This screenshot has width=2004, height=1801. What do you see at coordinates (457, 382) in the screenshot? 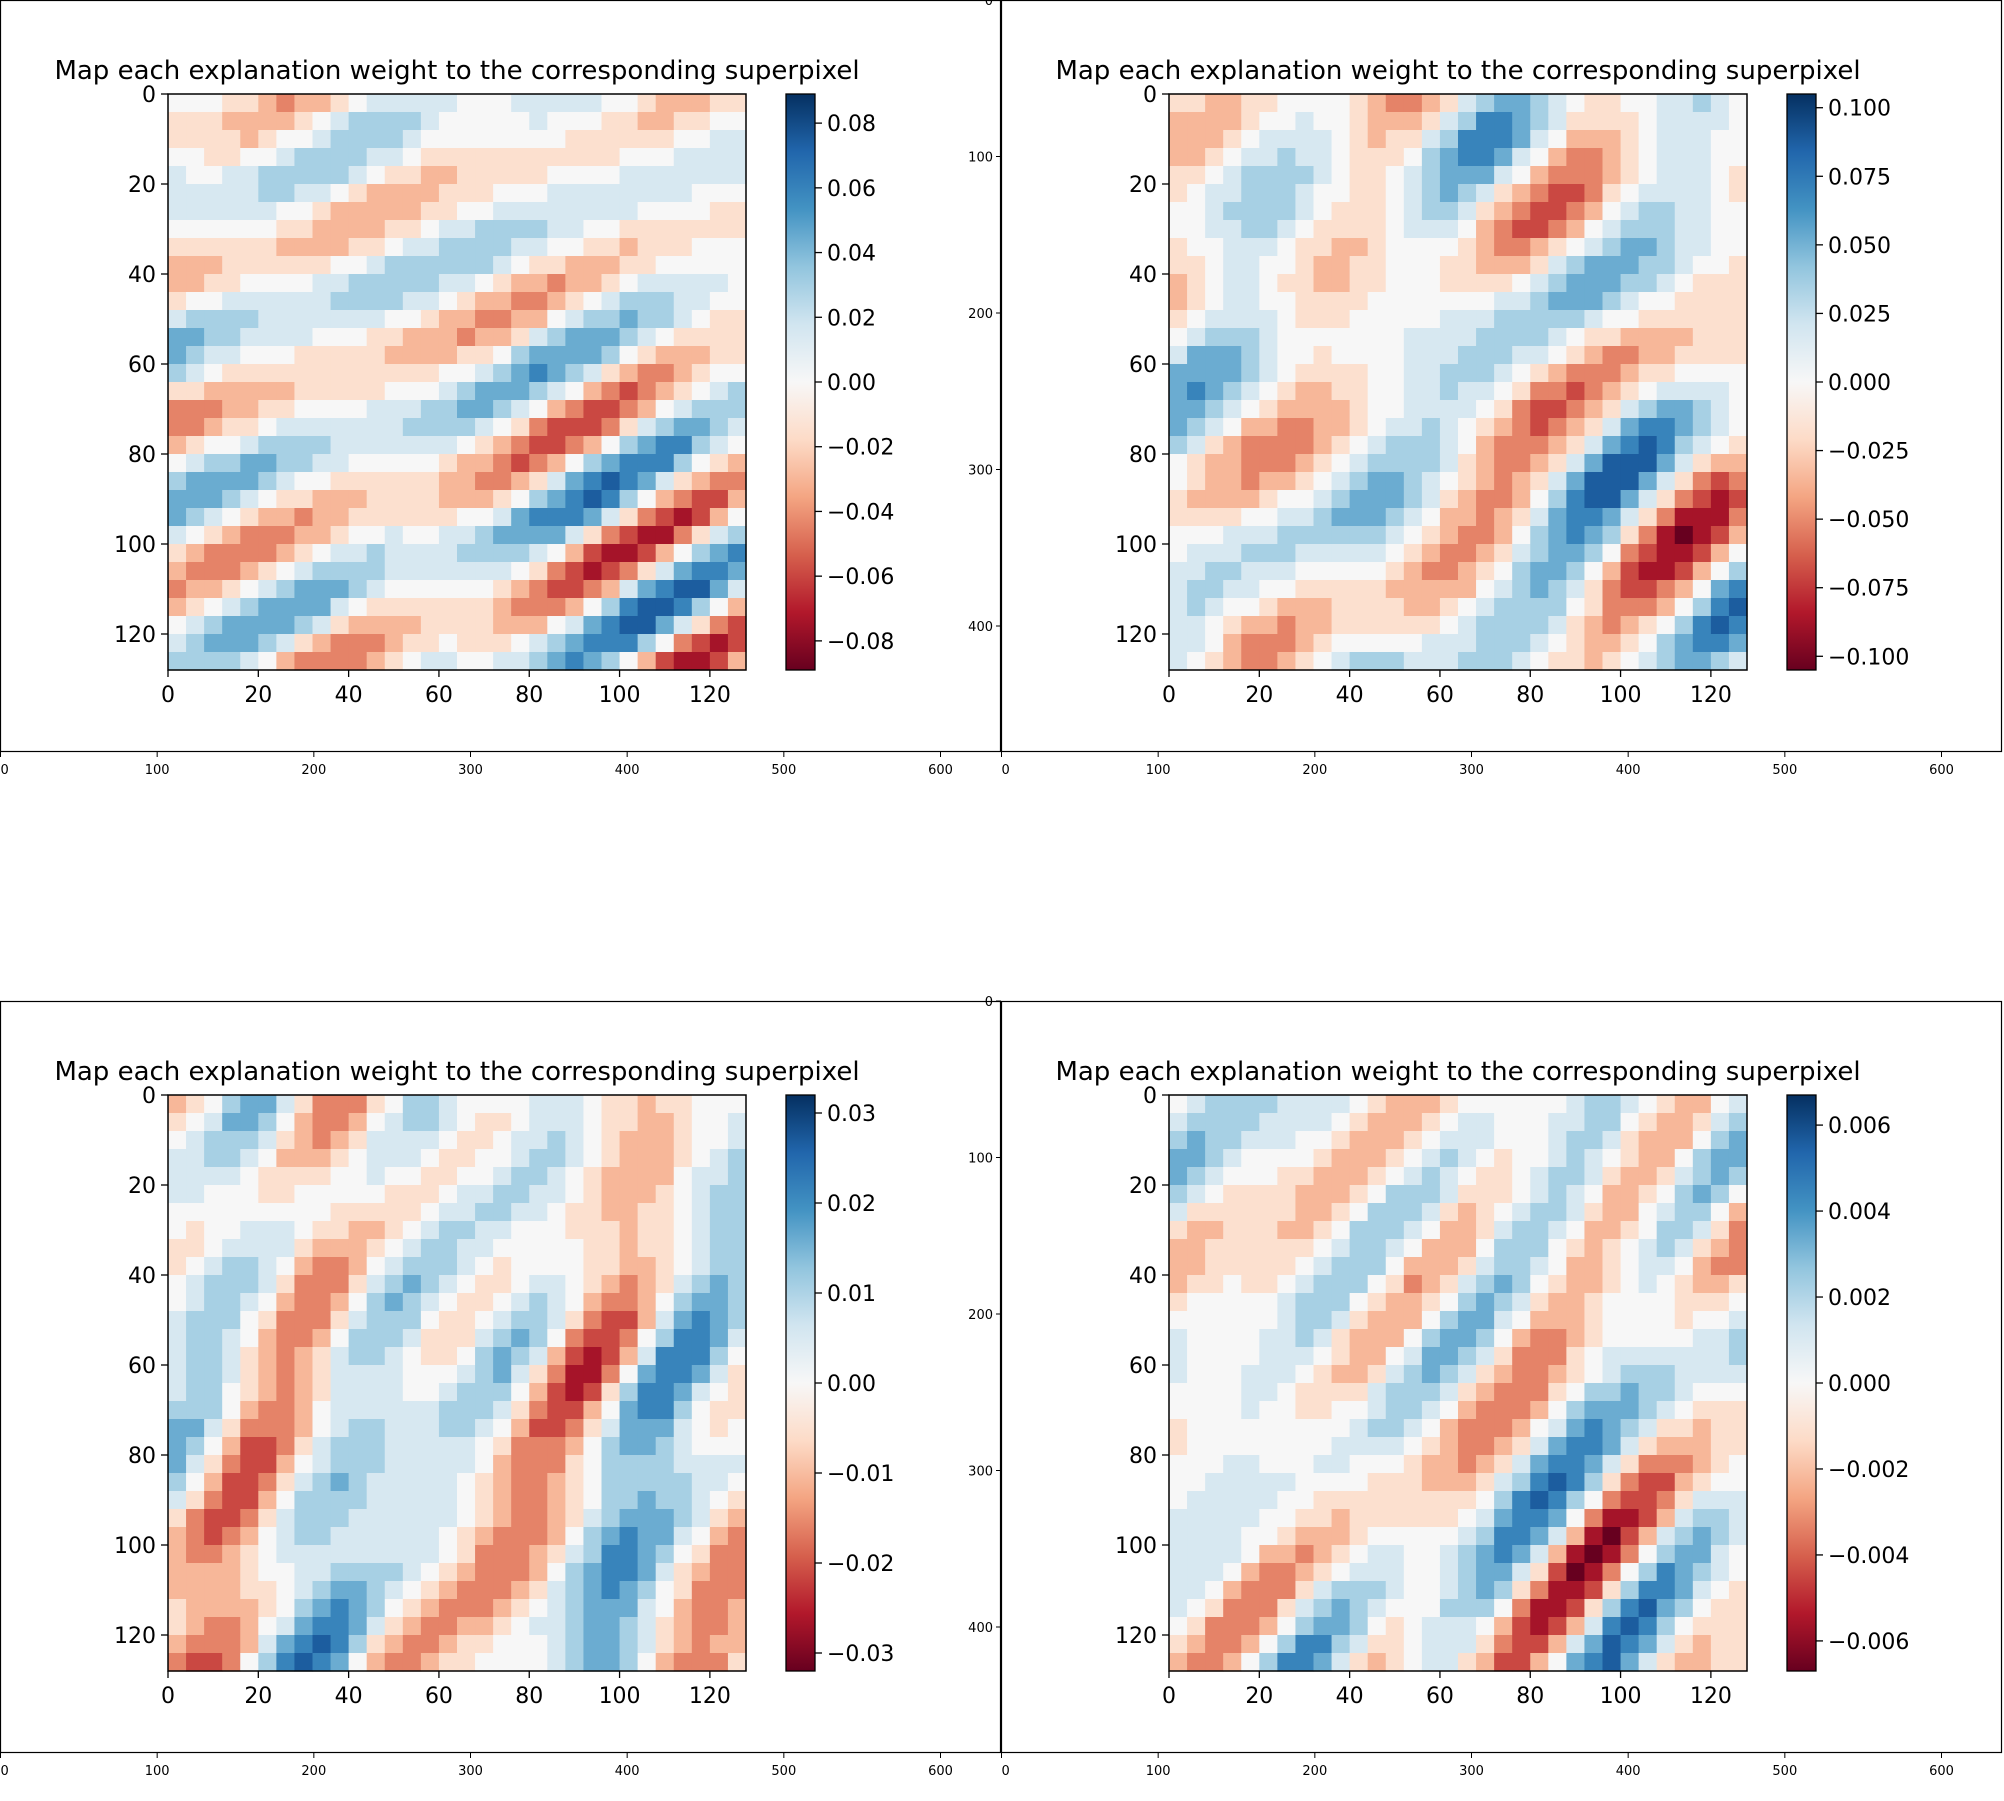
I see `heatmap-frame` at bounding box center [457, 382].